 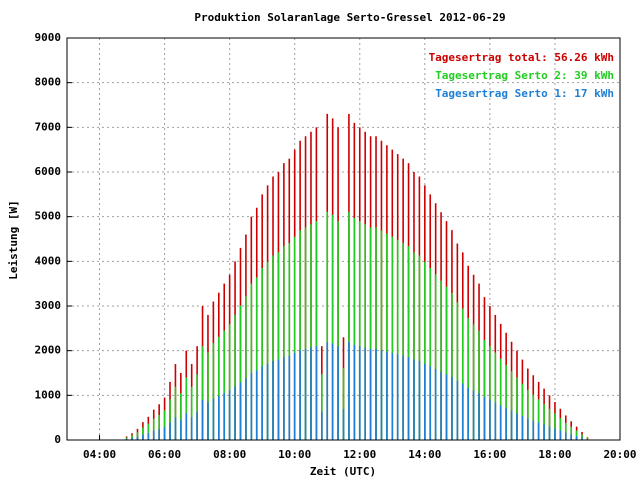 What do you see at coordinates (294, 454) in the screenshot?
I see `x-tick-label: 10:00` at bounding box center [294, 454].